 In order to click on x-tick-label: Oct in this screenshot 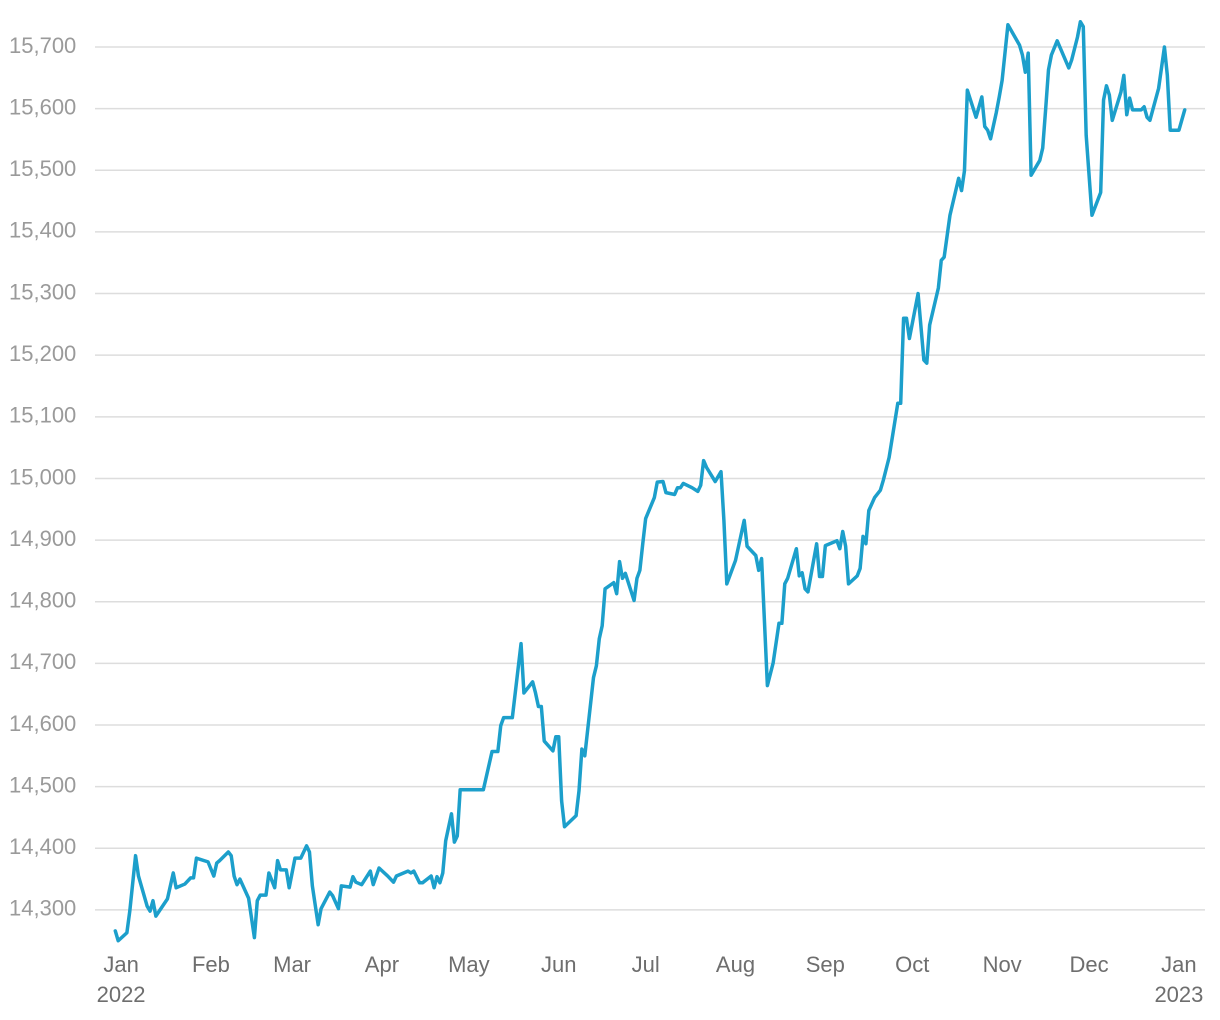, I will do `click(912, 964)`.